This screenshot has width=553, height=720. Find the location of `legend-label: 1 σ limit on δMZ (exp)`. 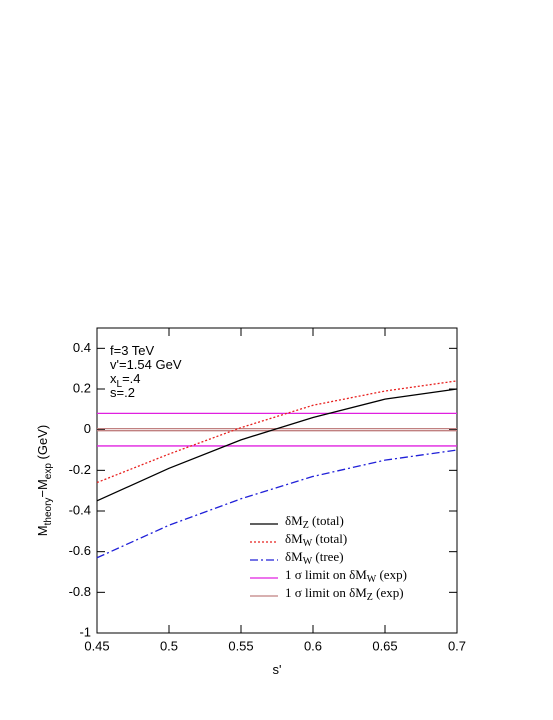

legend-label: 1 σ limit on δMZ (exp) is located at coordinates (344, 594).